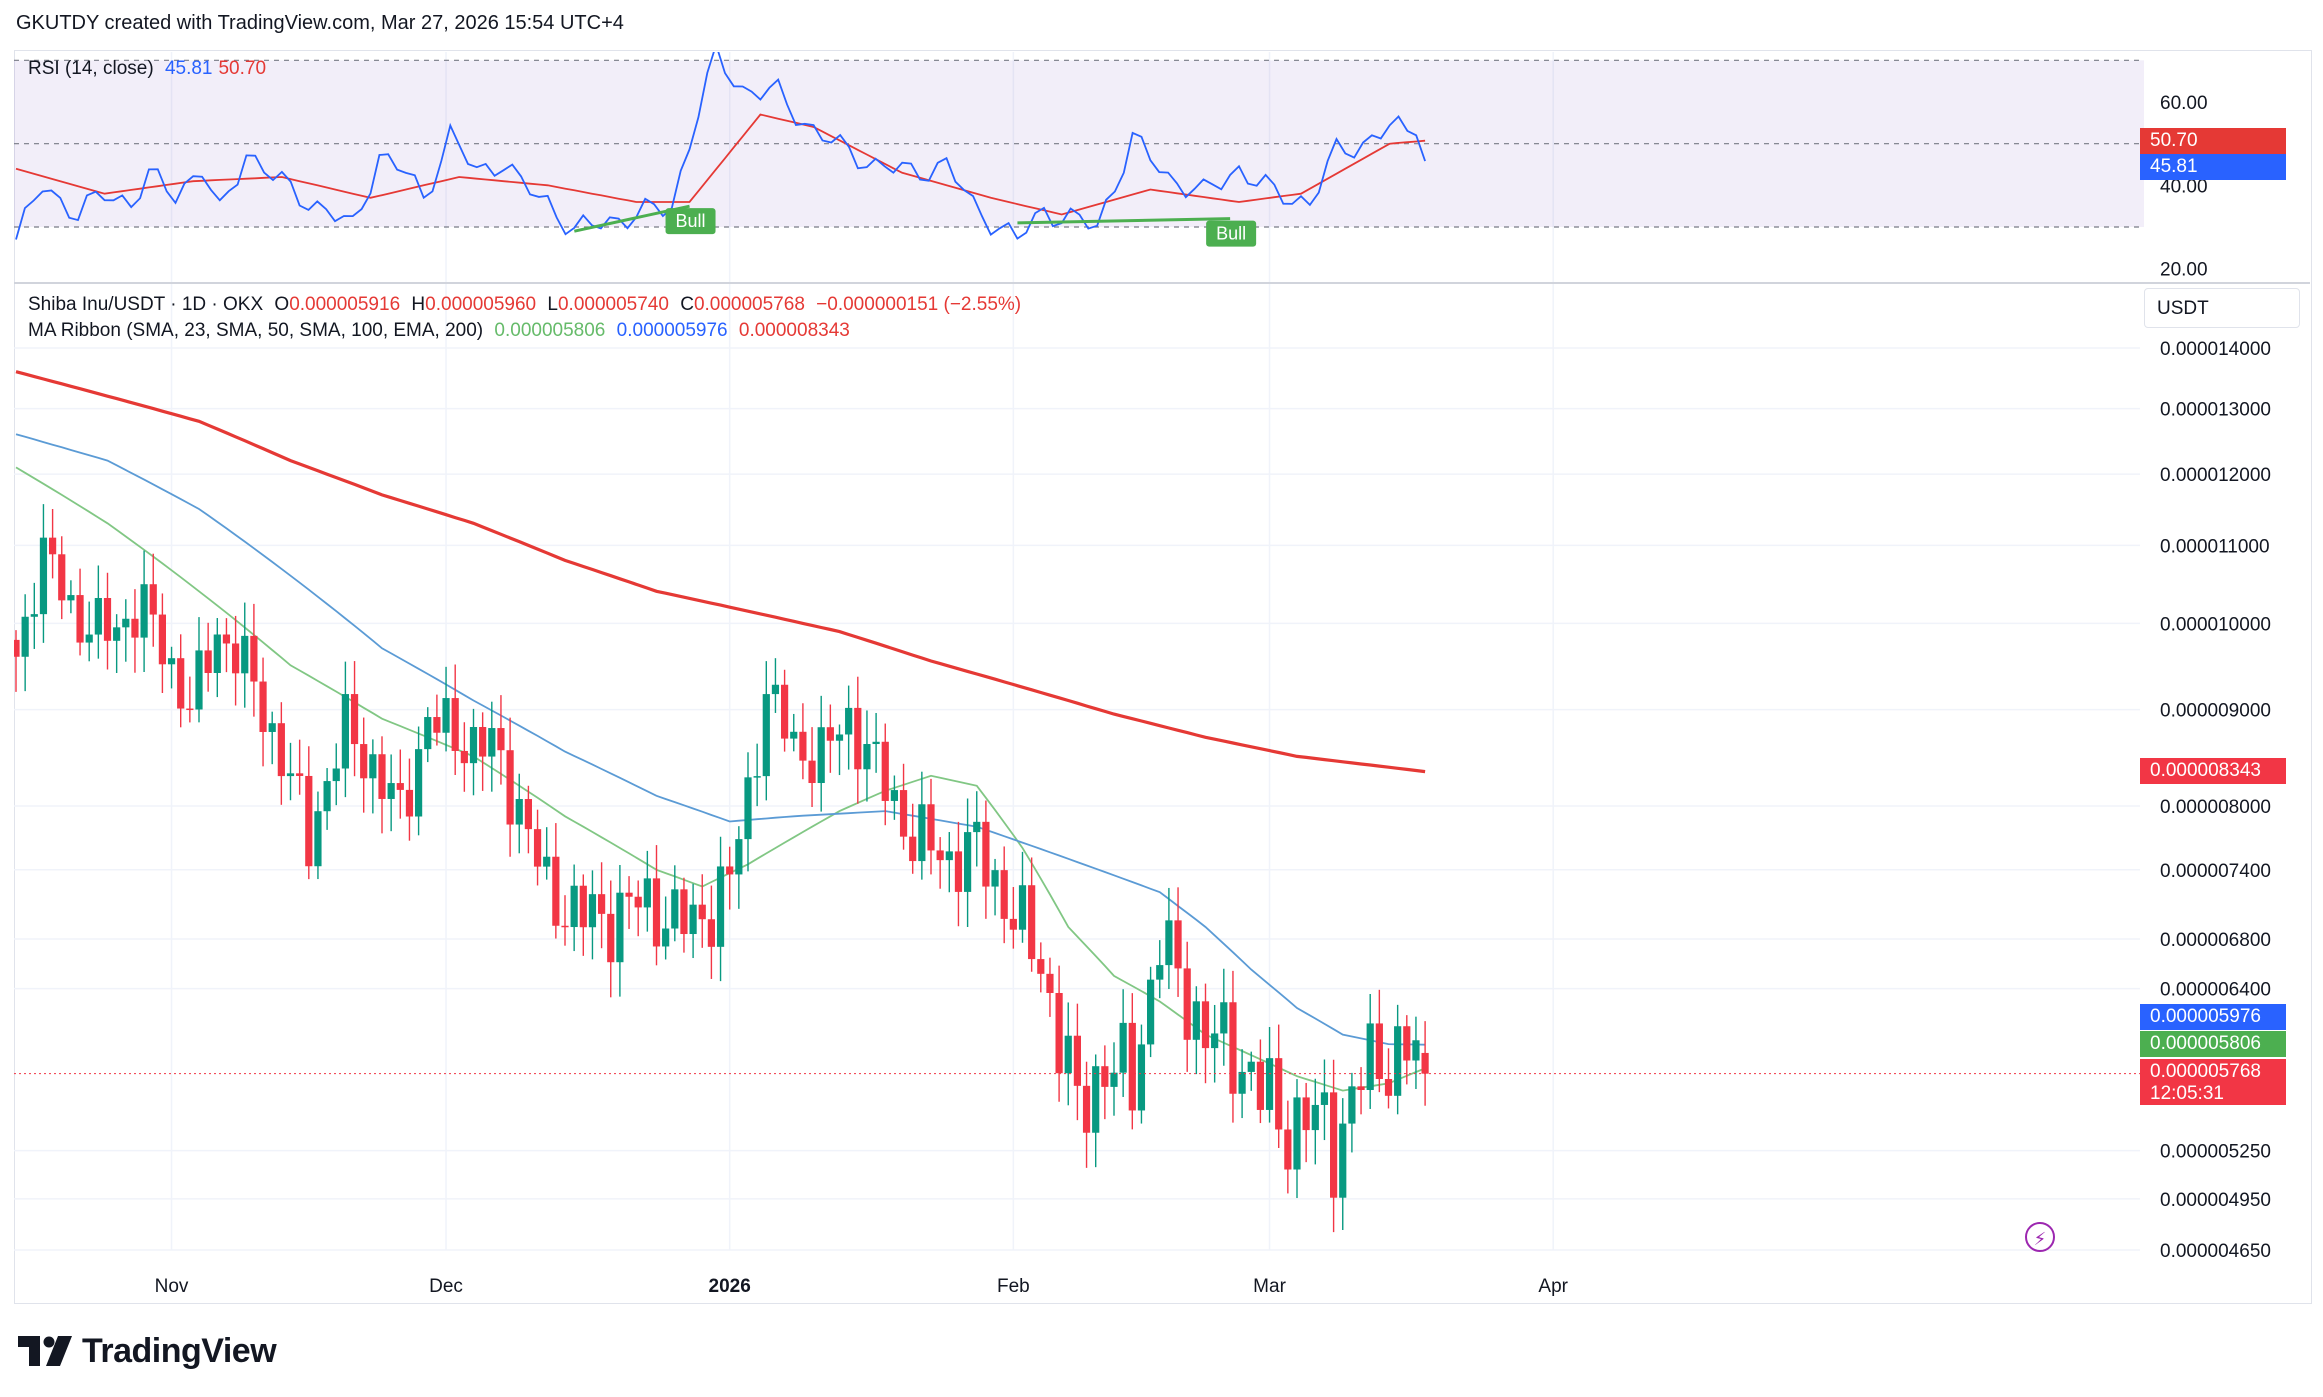  Describe the element at coordinates (2215, 410) in the screenshot. I see `y-tick-label: 0.000013000` at that location.